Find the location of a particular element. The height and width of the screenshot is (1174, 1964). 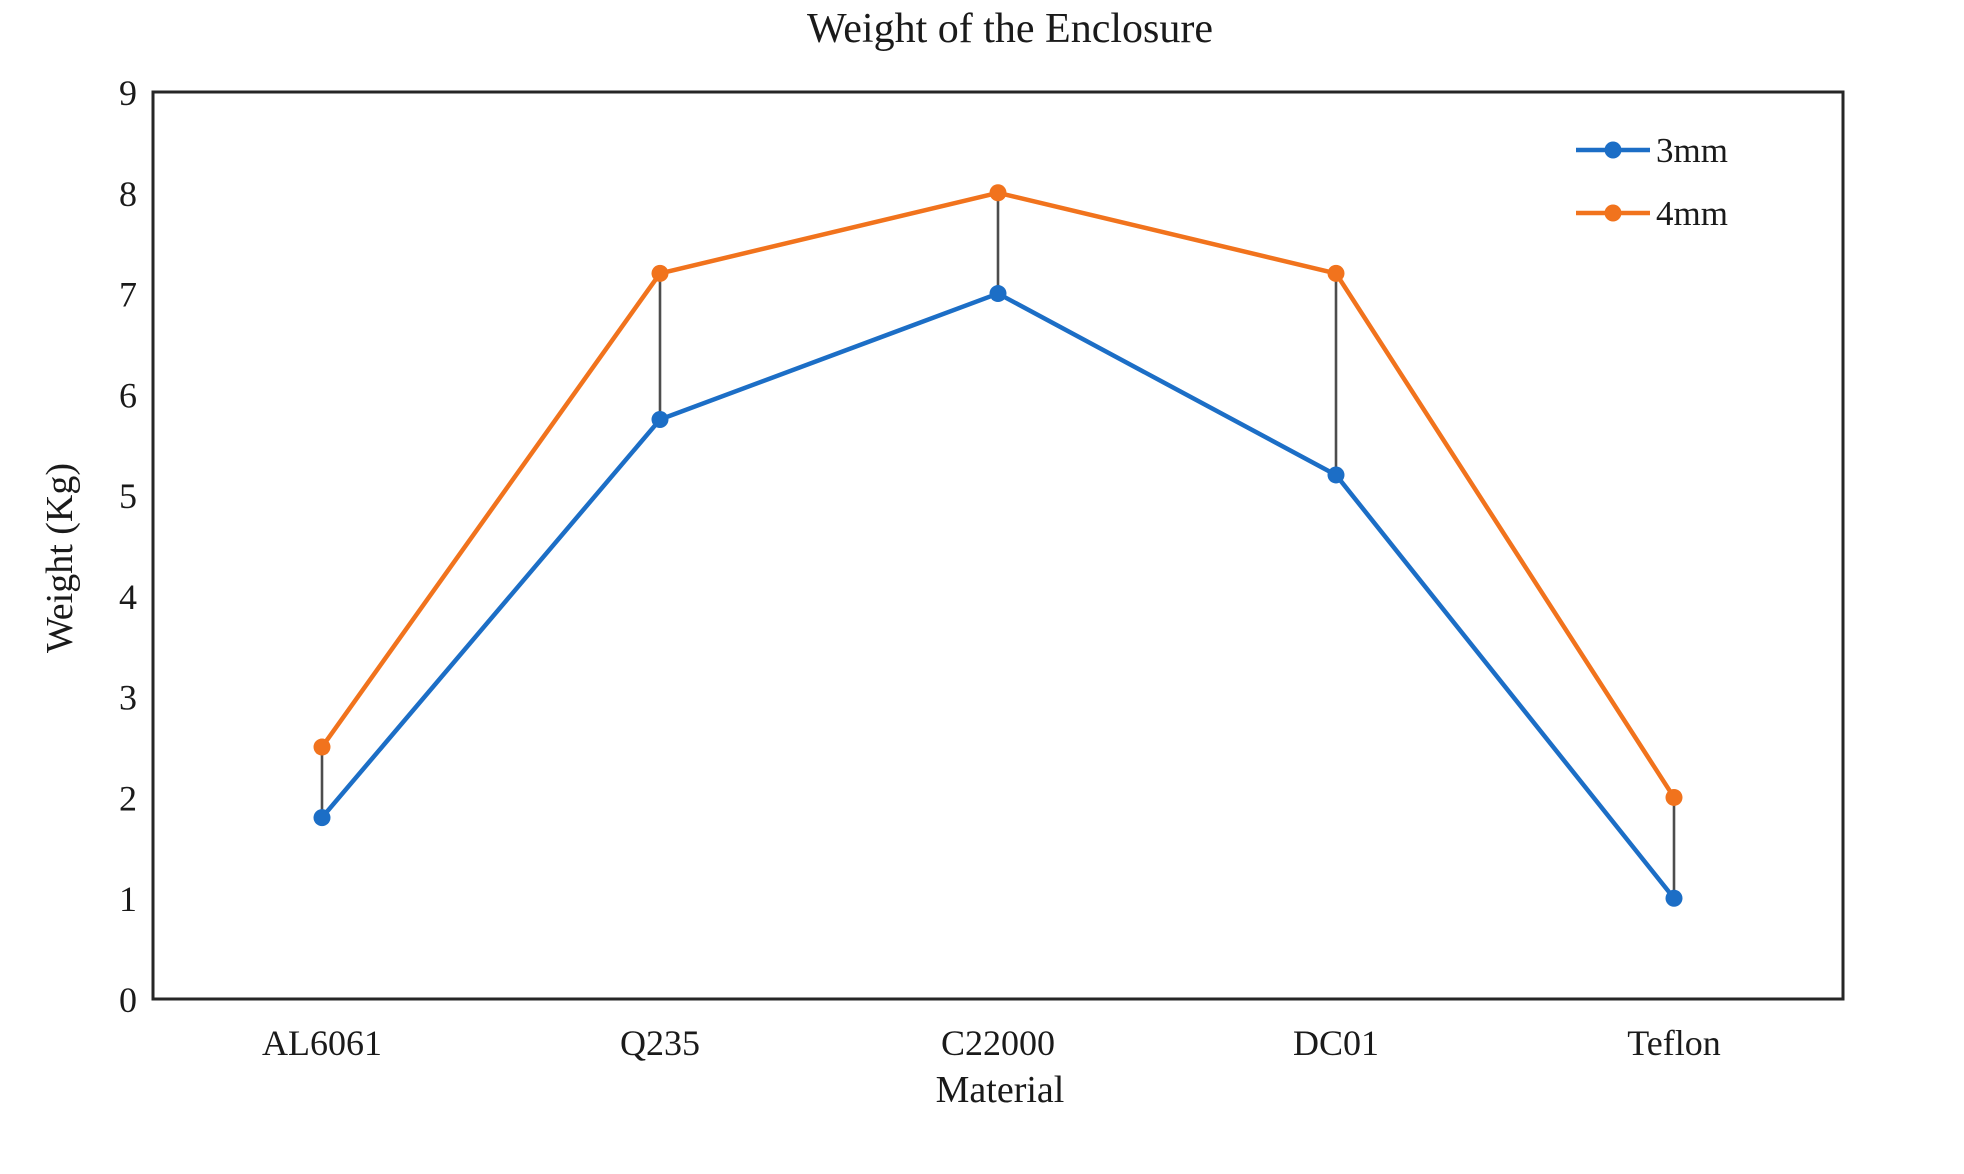

y-tick-label: 4 is located at coordinates (128, 597).